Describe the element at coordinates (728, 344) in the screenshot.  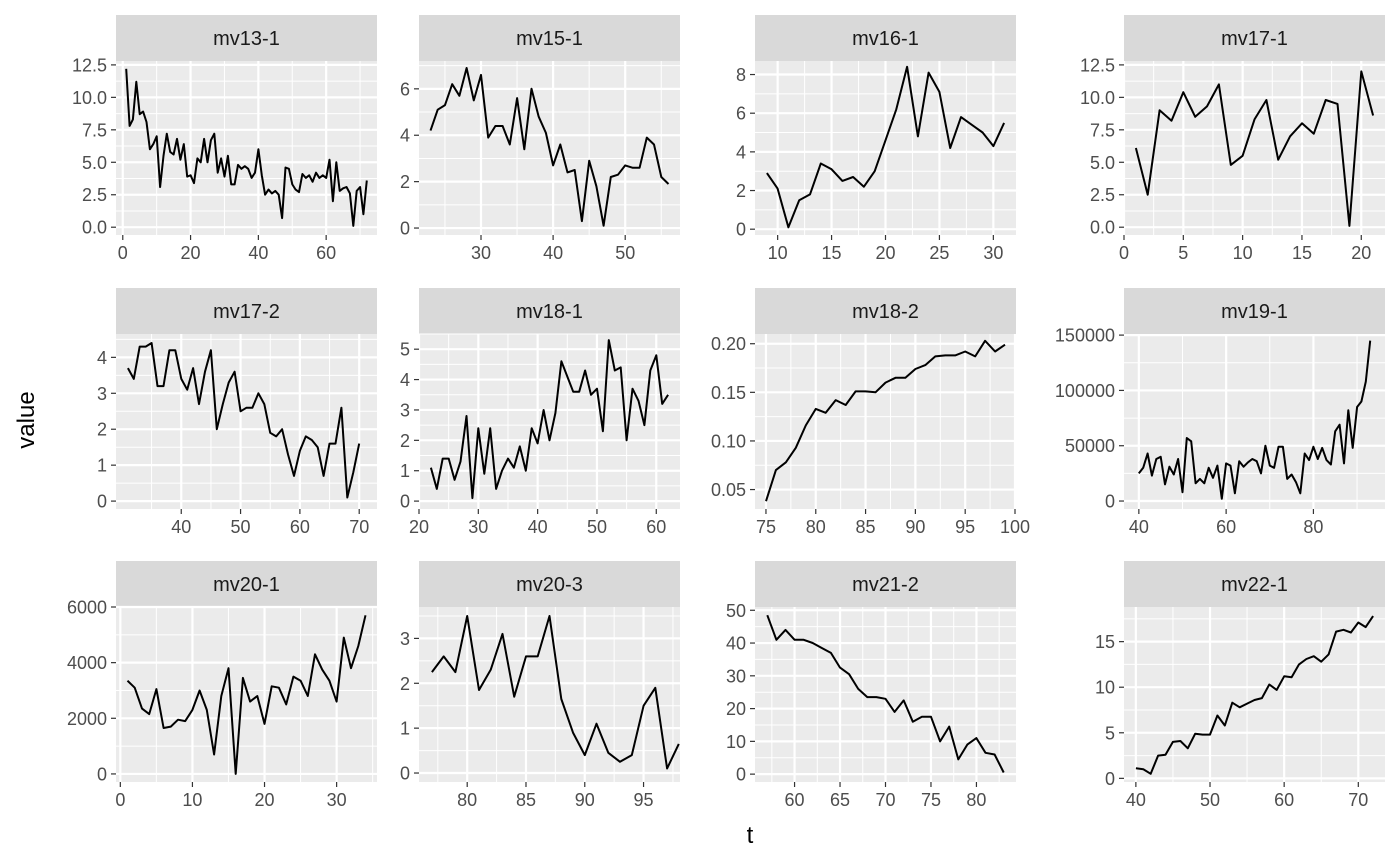
I see `y-tick-label: 0.20` at that location.